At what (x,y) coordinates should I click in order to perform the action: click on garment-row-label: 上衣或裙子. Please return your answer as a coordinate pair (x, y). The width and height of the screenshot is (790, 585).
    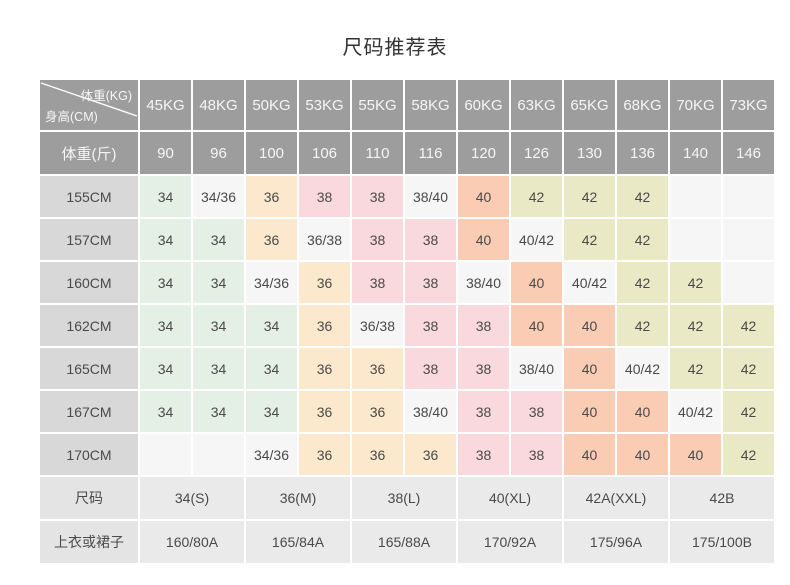
    Looking at the image, I should click on (89, 542).